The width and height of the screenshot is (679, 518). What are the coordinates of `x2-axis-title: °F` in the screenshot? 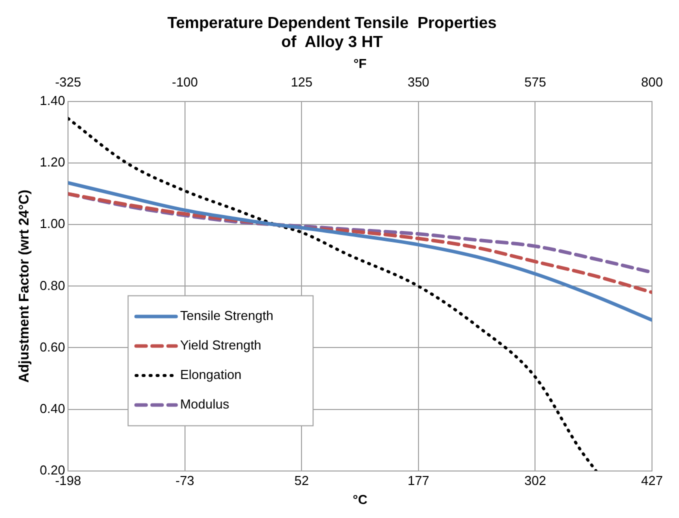 It's located at (360, 63).